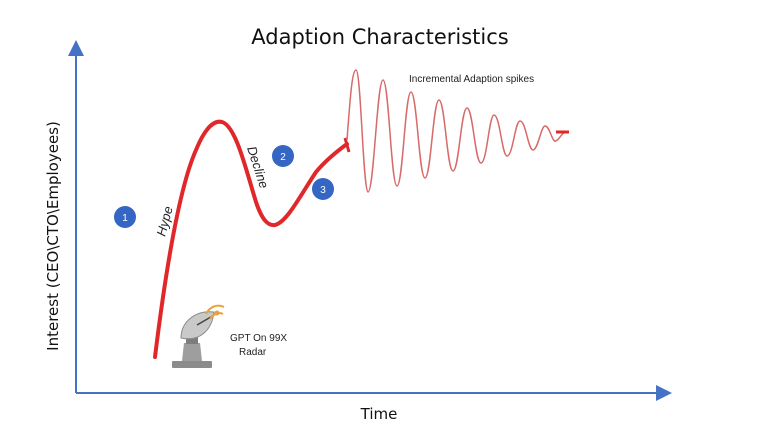 Image resolution: width=768 pixels, height=431 pixels. I want to click on spikes-annotation: Incremental Adaption spikes, so click(471, 79).